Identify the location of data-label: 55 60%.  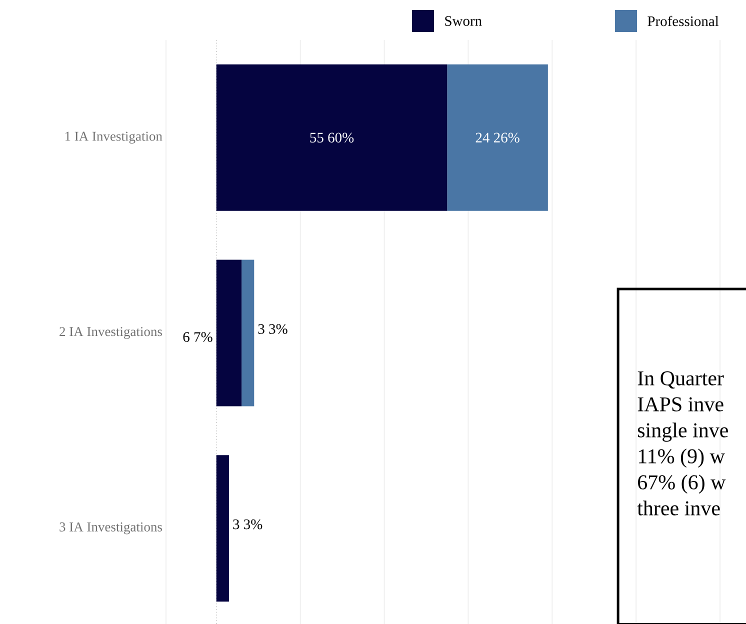
(332, 137).